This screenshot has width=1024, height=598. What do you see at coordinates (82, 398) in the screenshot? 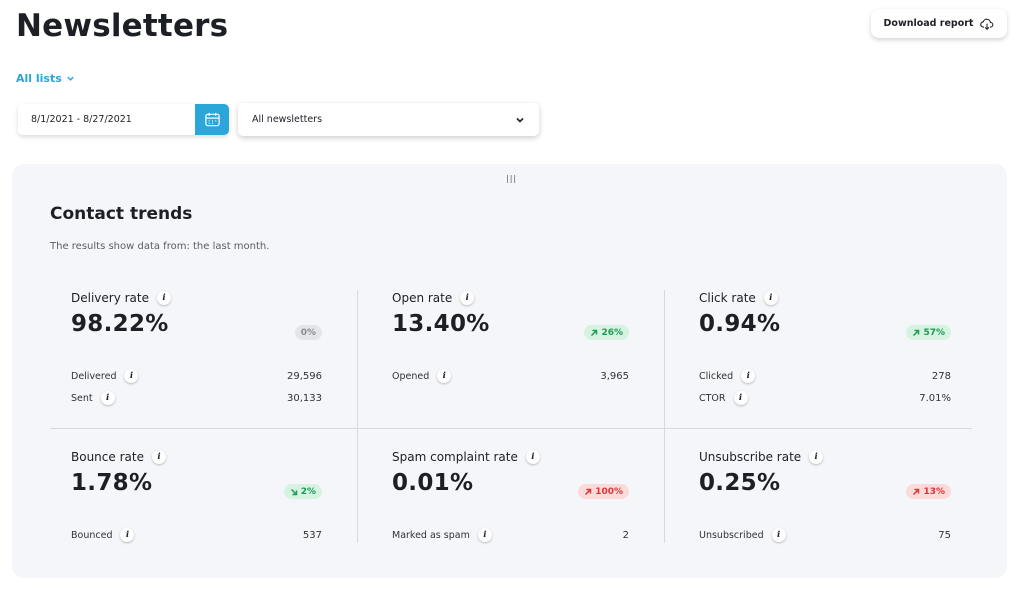
I see `sub-metric-label: Sent` at bounding box center [82, 398].